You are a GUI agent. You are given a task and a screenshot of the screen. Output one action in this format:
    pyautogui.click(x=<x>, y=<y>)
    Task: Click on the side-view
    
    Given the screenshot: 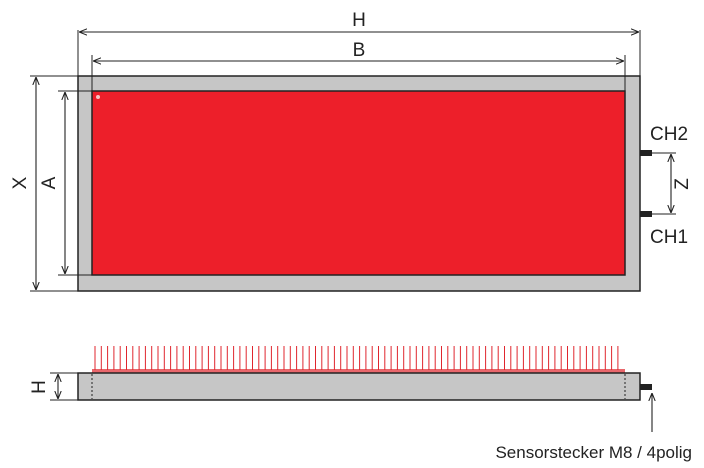 What is the action you would take?
    pyautogui.click(x=364, y=385)
    